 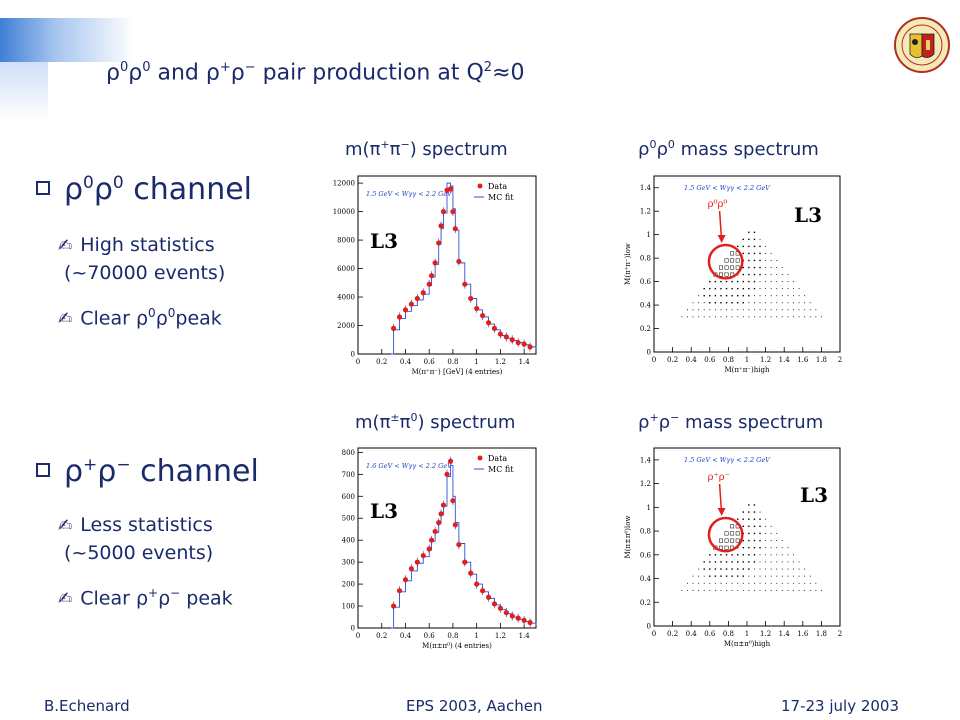 I want to click on hist_pipi0-x-tick-label: 1.2, so click(x=500, y=636).